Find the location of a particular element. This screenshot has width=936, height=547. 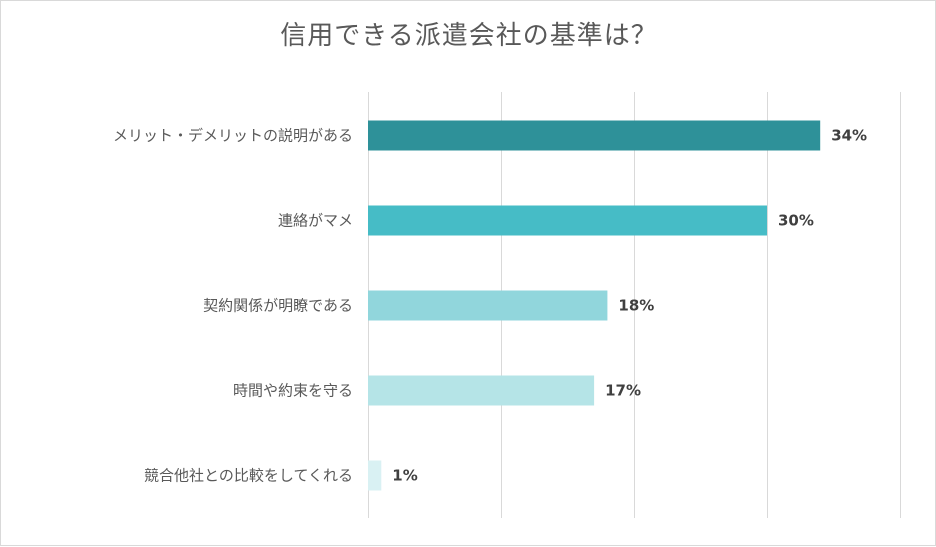

category-label: 契約関係が明瞭である is located at coordinates (278, 306).